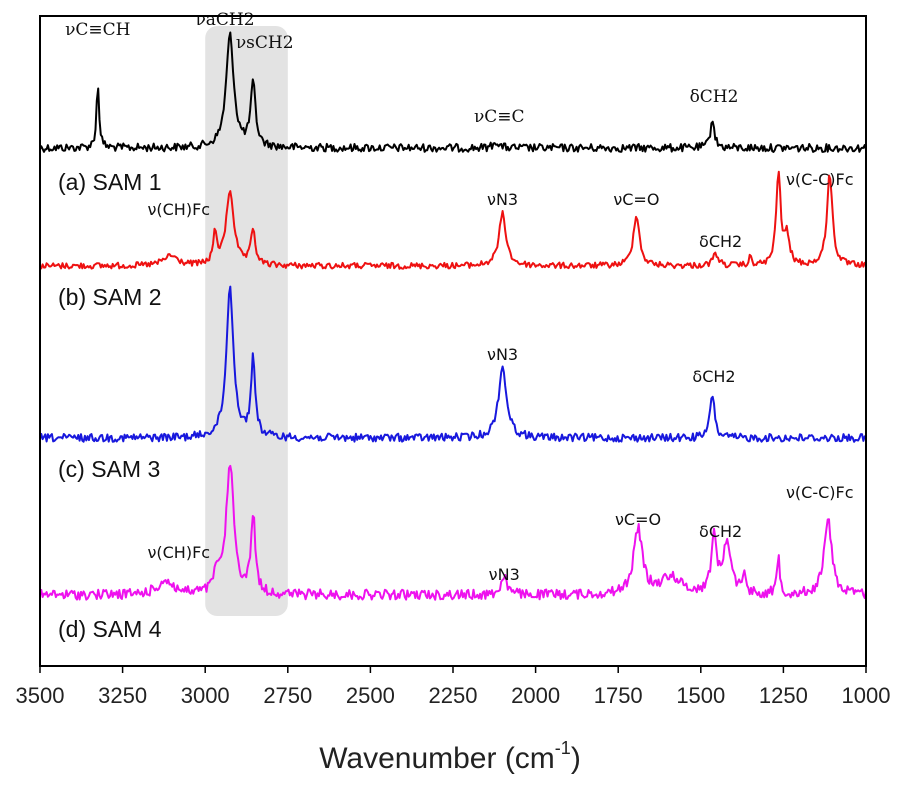 This screenshot has width=901, height=786. What do you see at coordinates (97, 30) in the screenshot?
I see `peak-annotation: νC≡CH` at bounding box center [97, 30].